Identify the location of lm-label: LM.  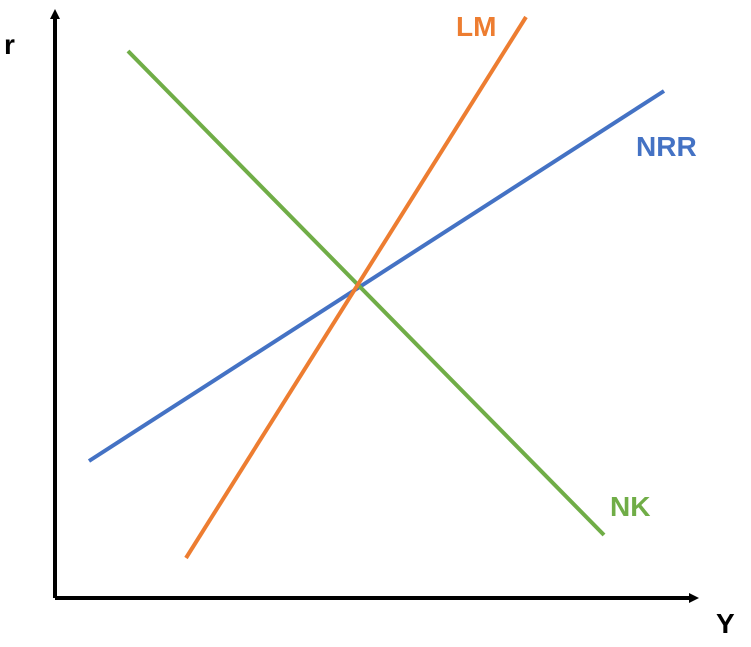
(476, 26).